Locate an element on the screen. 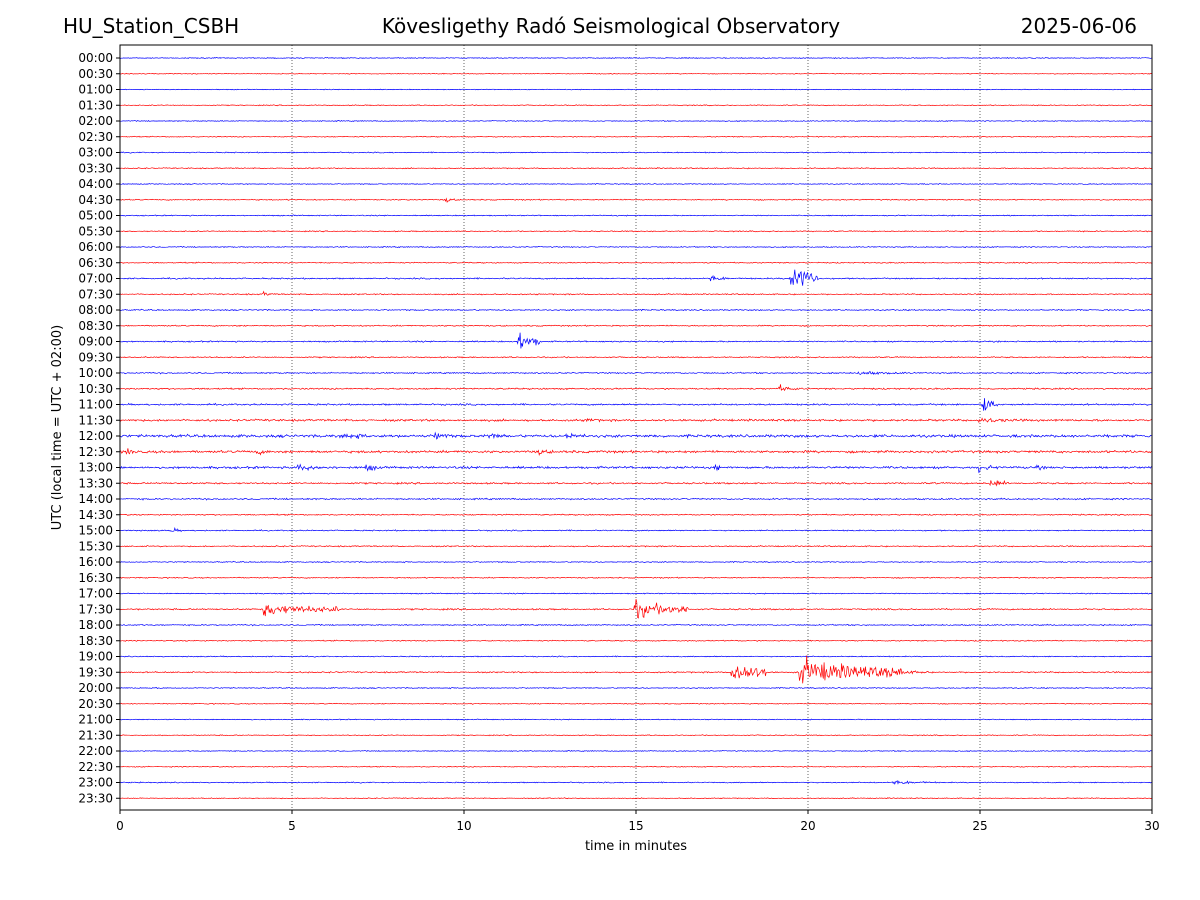 This screenshot has height=900, width=1200. y-tick-label: 06:30 is located at coordinates (95, 263).